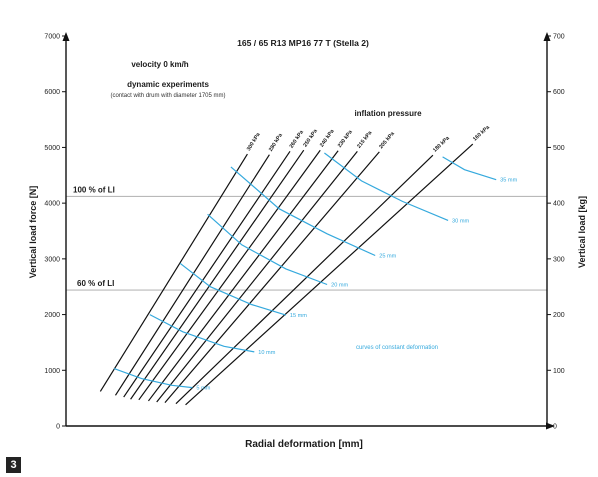 The image size is (598, 477). I want to click on deformation-curve-10-mm, so click(202, 333).